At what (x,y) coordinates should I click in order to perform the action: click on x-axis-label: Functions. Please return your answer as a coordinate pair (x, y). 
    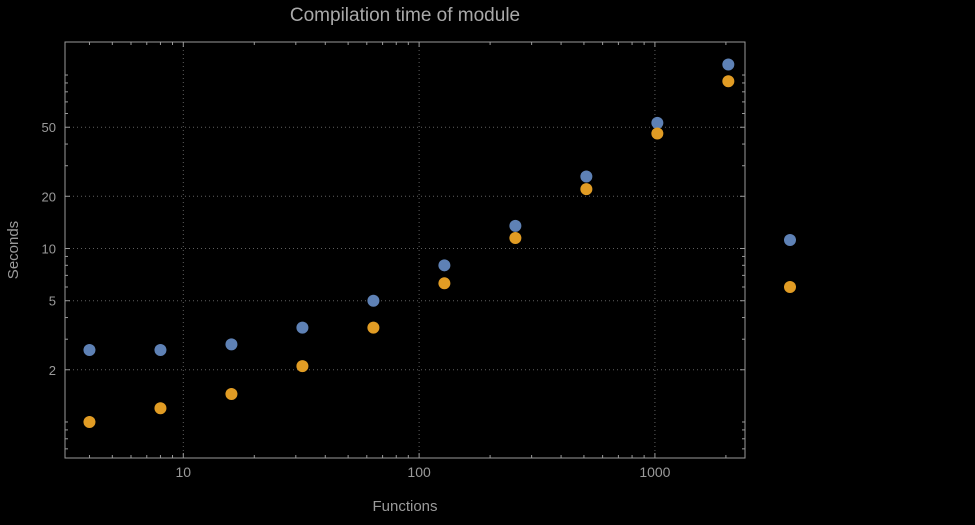
    Looking at the image, I should click on (405, 506).